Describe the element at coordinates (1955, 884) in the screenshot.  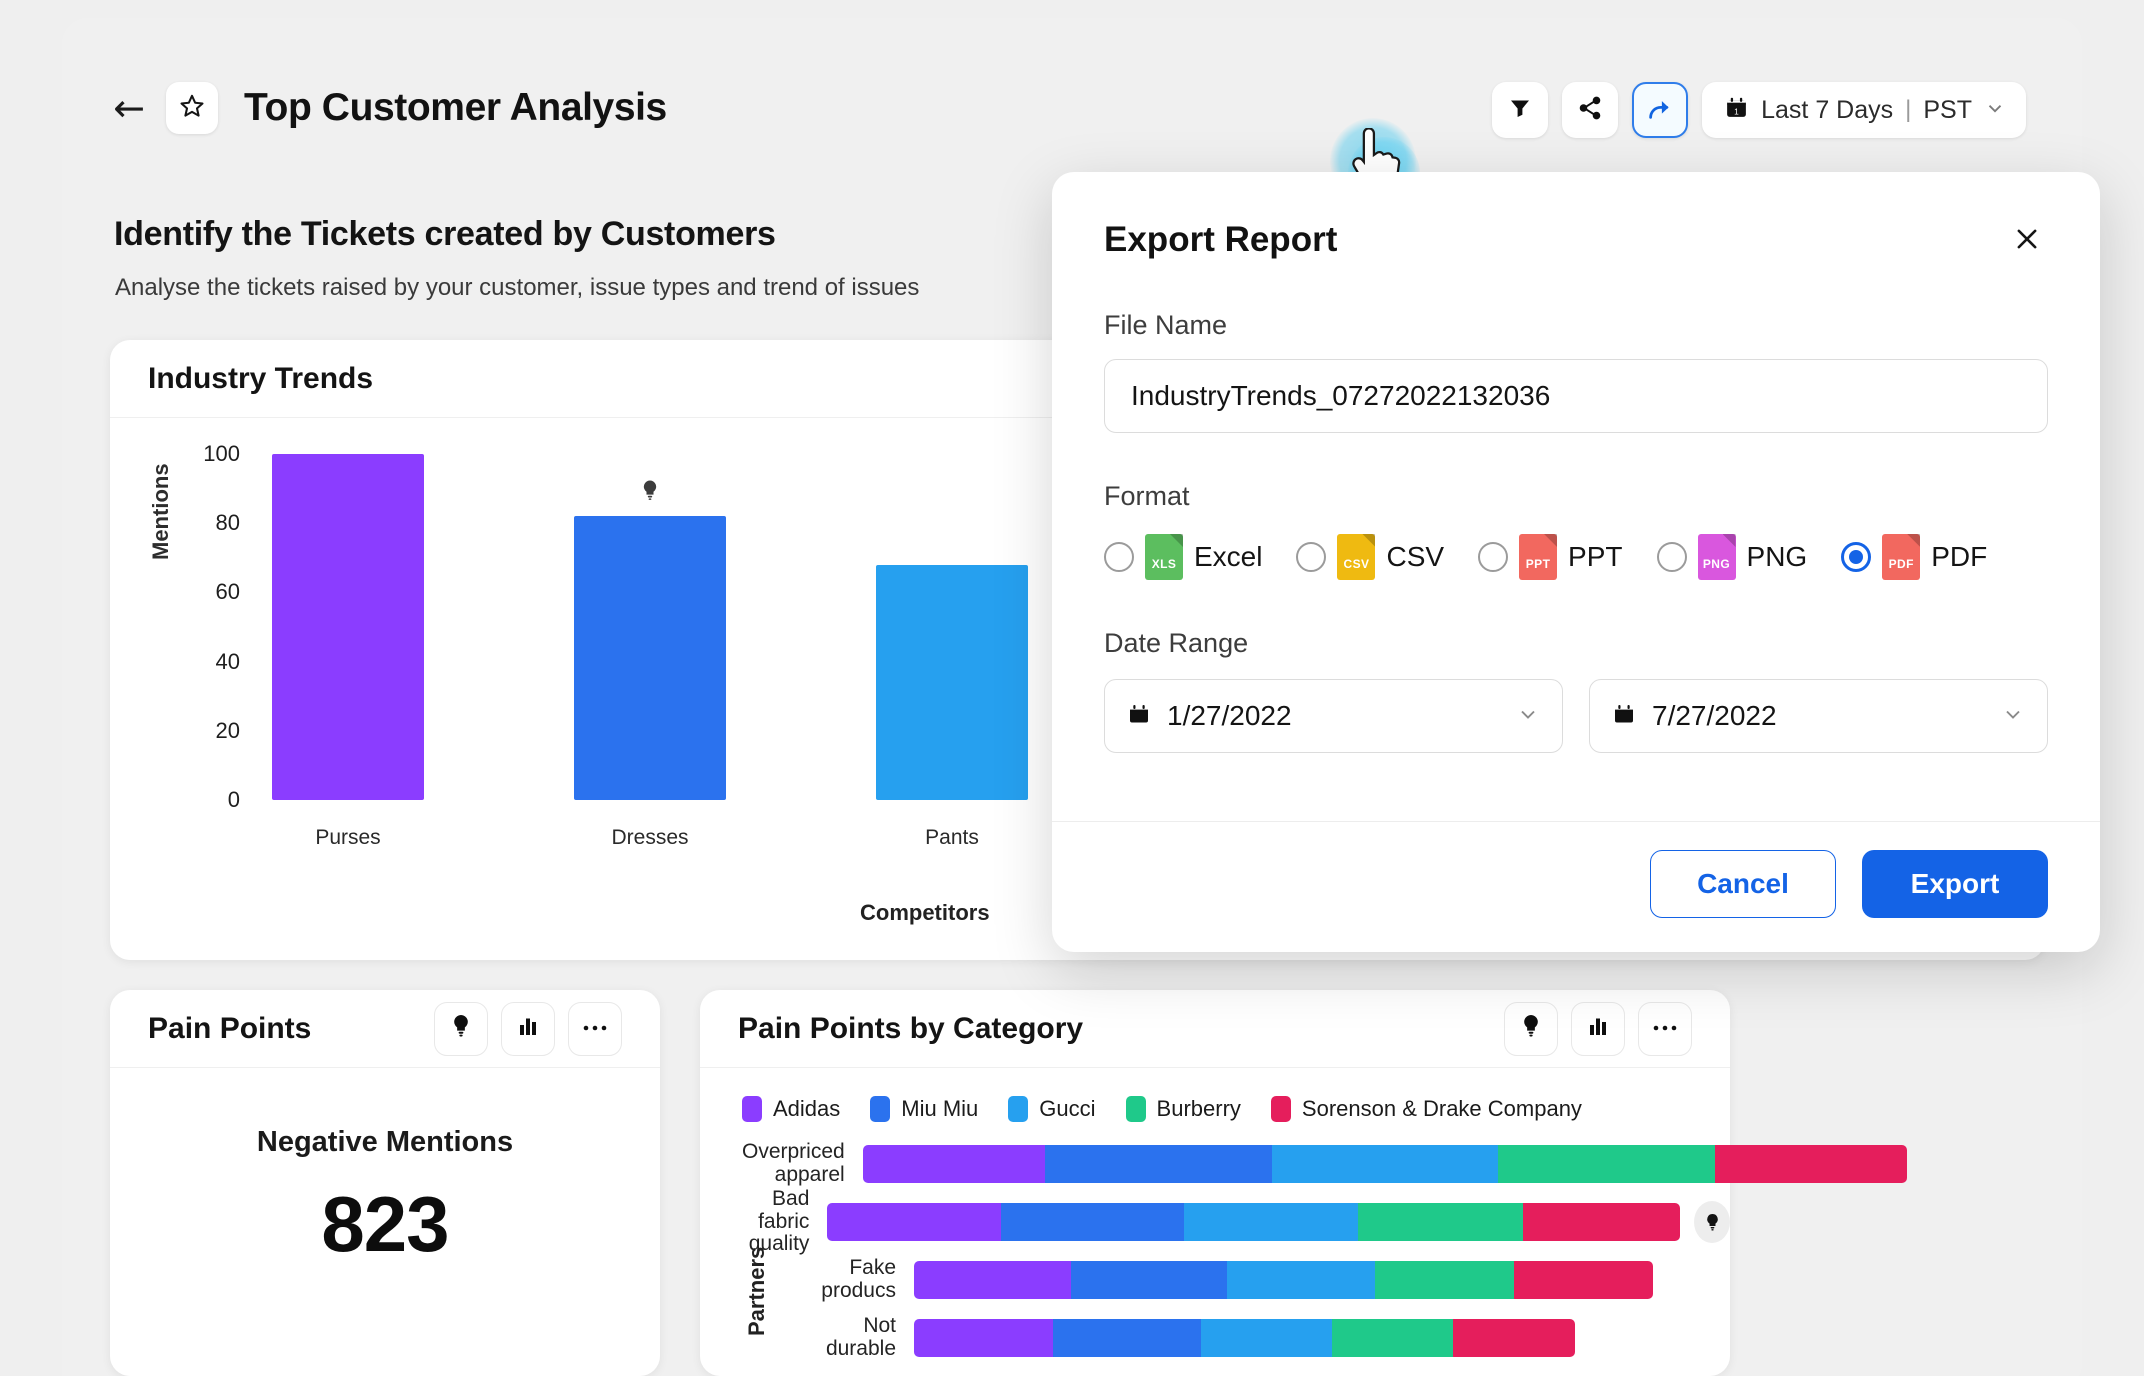
I see `export-button: Export` at that location.